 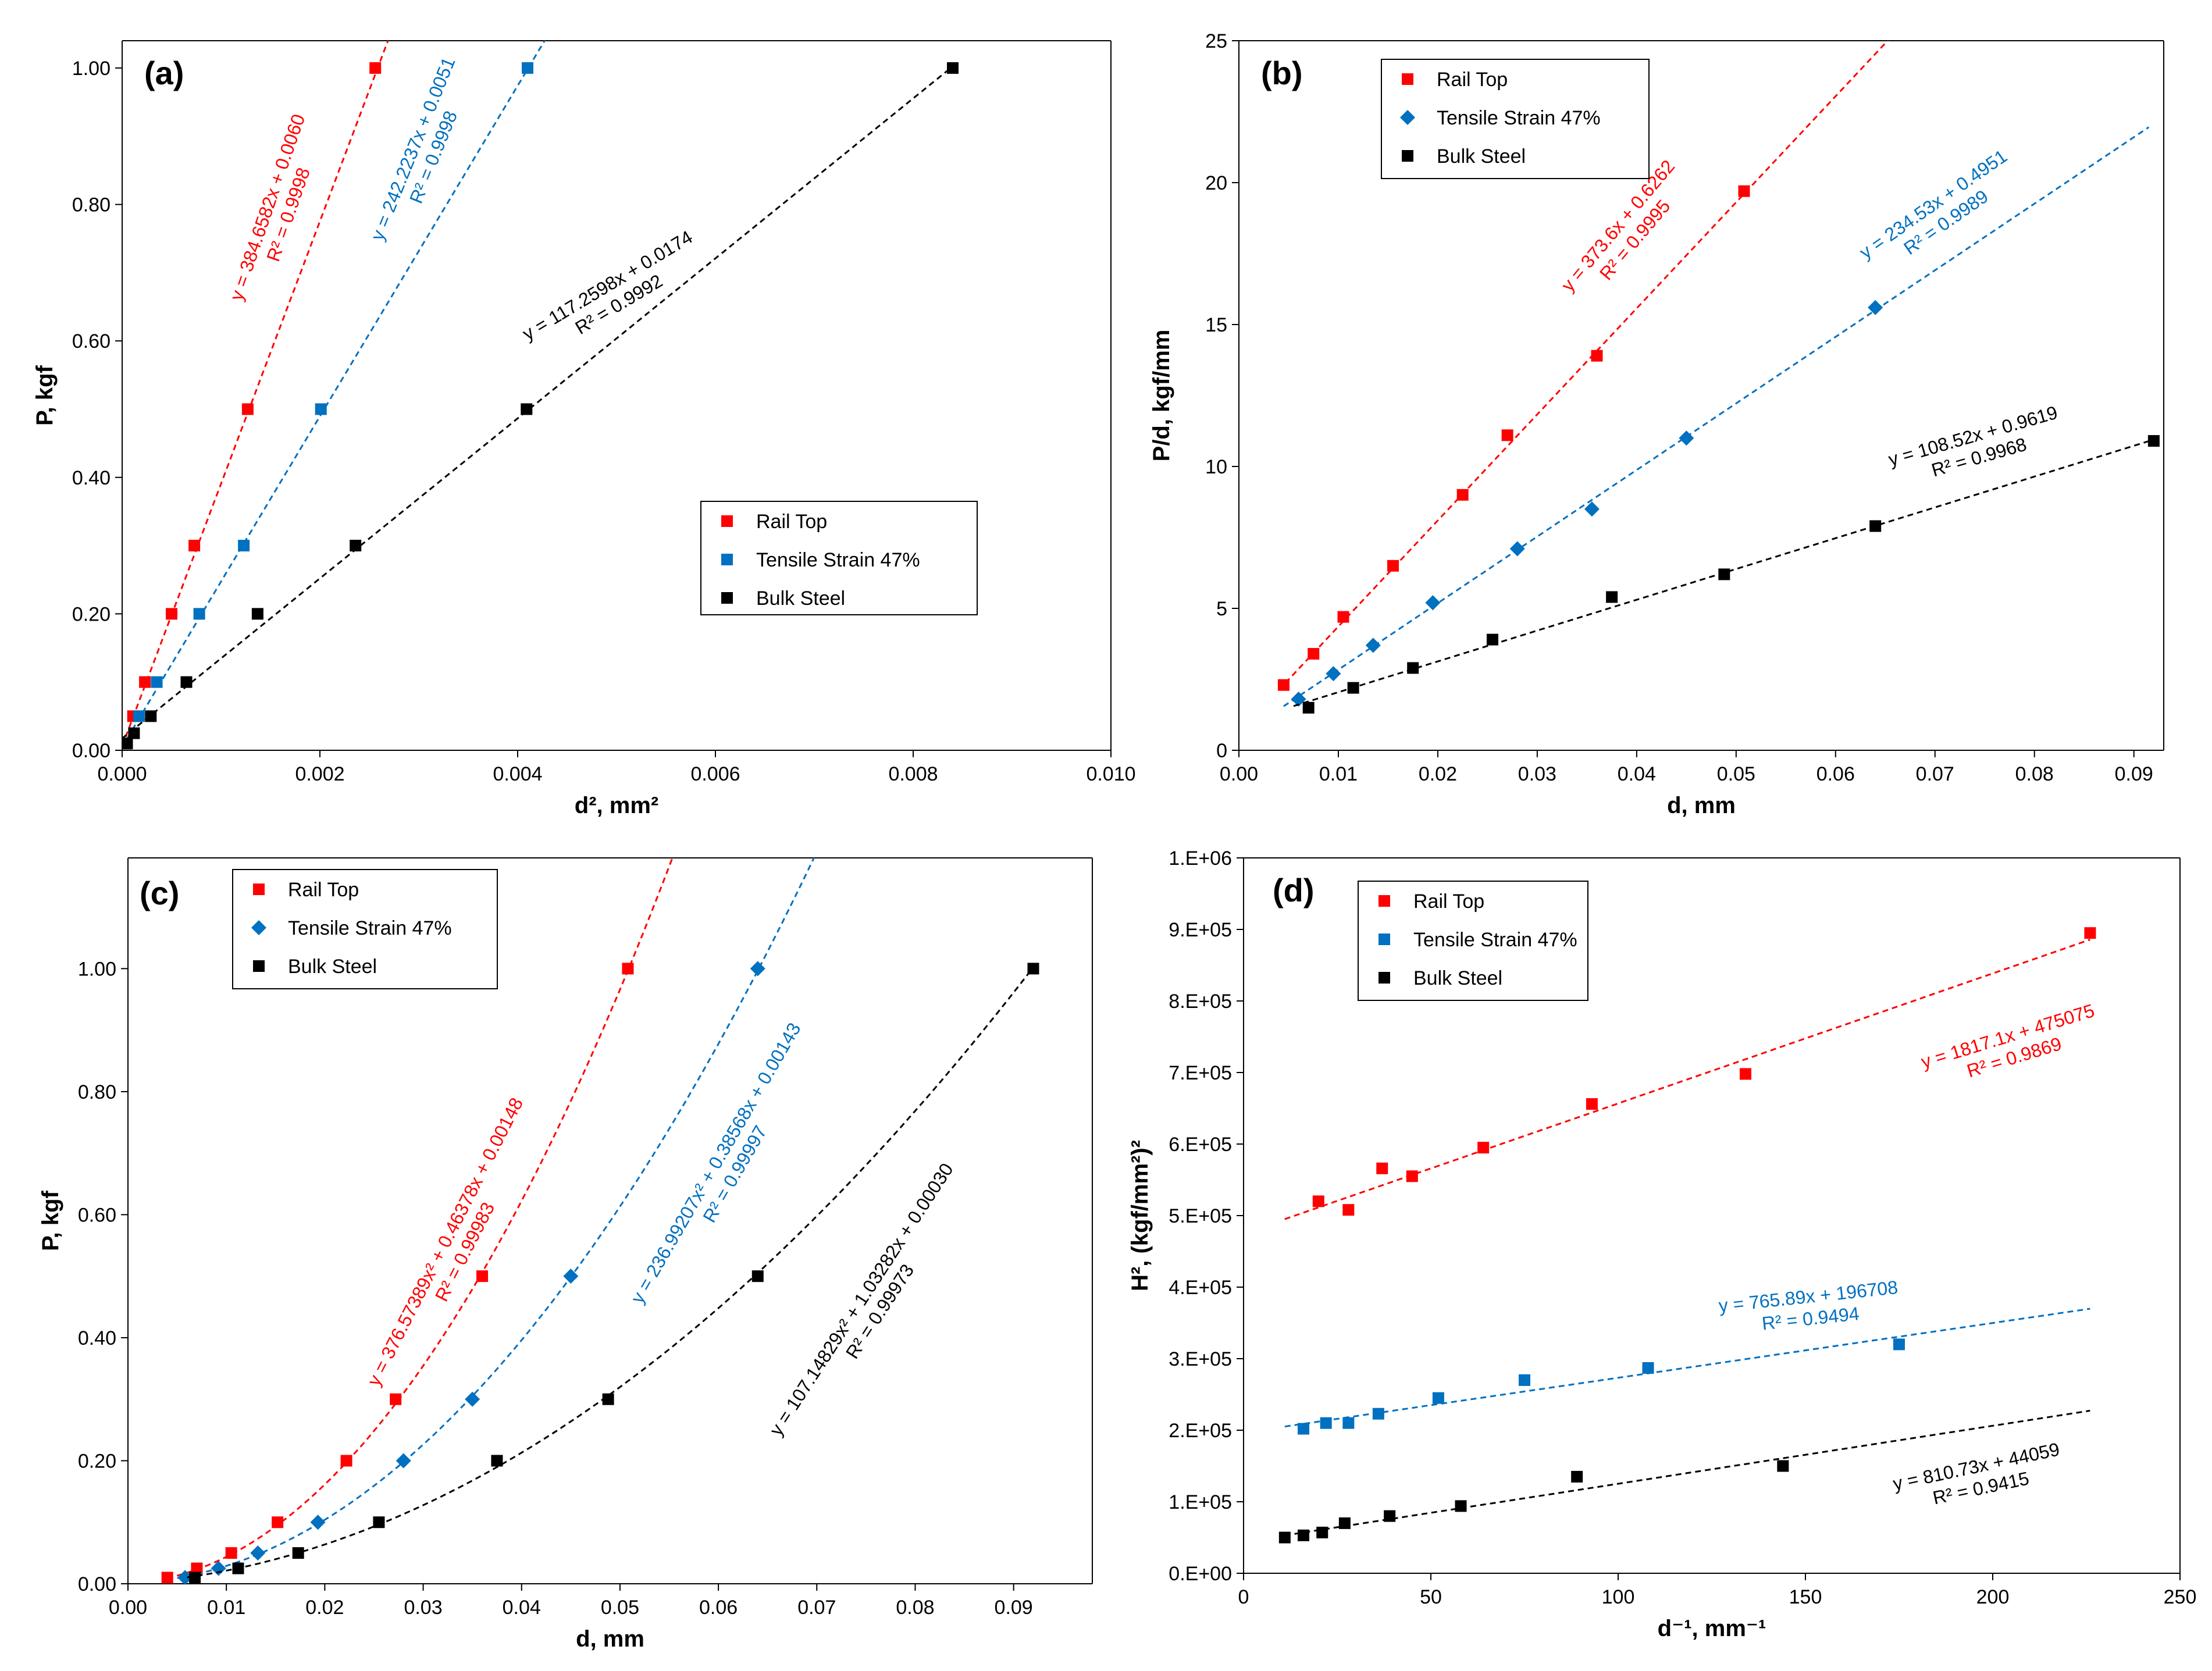 What do you see at coordinates (1161, 396) in the screenshot?
I see `y-axis-title: P/d, kgf/mm` at bounding box center [1161, 396].